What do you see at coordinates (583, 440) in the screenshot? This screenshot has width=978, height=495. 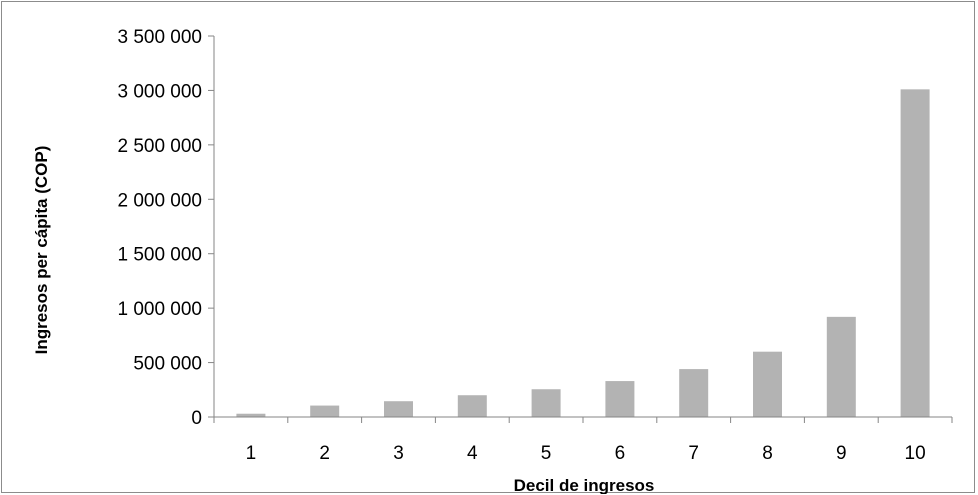 I see `x-axis-ticks: 1 2 3 4 5 6 7 8 9 10` at bounding box center [583, 440].